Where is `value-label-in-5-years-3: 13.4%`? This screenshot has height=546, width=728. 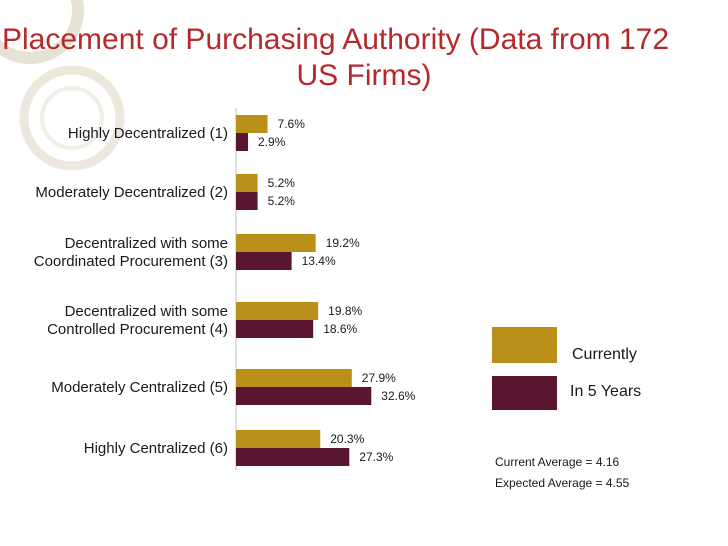 value-label-in-5-years-3: 13.4% is located at coordinates (319, 261).